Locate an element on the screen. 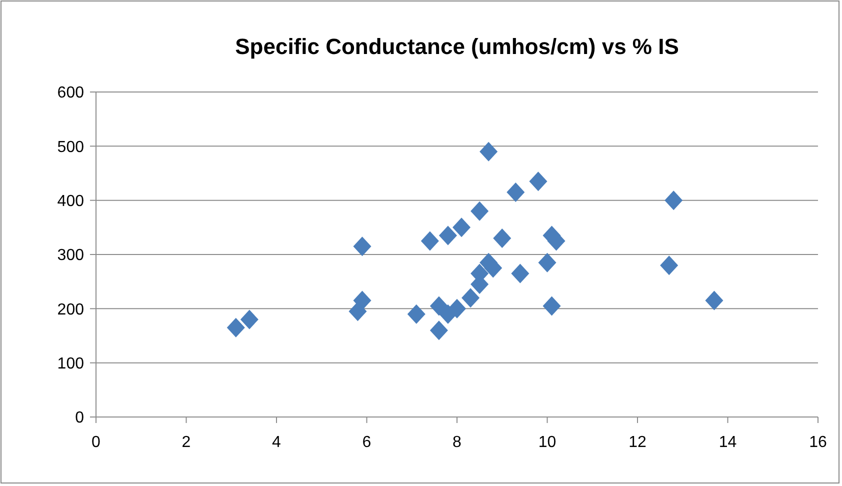 The width and height of the screenshot is (842, 486). y-tick-label: 300 is located at coordinates (70, 255).